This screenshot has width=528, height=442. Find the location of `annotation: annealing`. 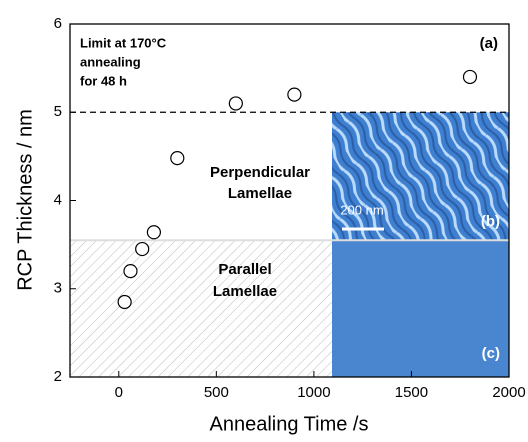

annotation: annealing is located at coordinates (110, 61).